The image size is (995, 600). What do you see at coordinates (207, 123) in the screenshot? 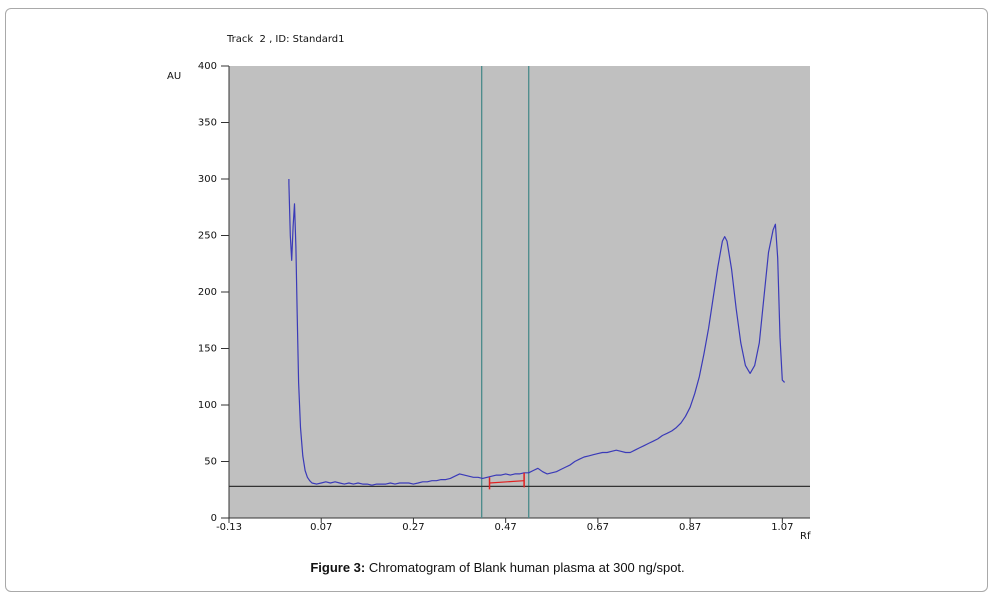
I see `y-tick-label: 350` at bounding box center [207, 123].